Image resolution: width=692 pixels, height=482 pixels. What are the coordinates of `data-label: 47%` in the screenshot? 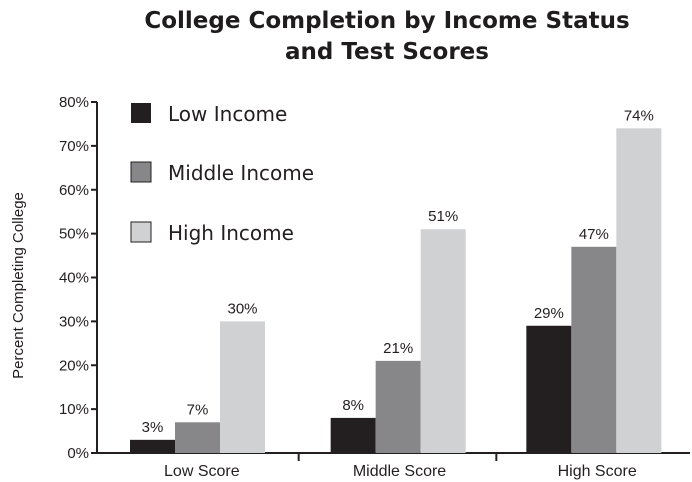 It's located at (594, 234).